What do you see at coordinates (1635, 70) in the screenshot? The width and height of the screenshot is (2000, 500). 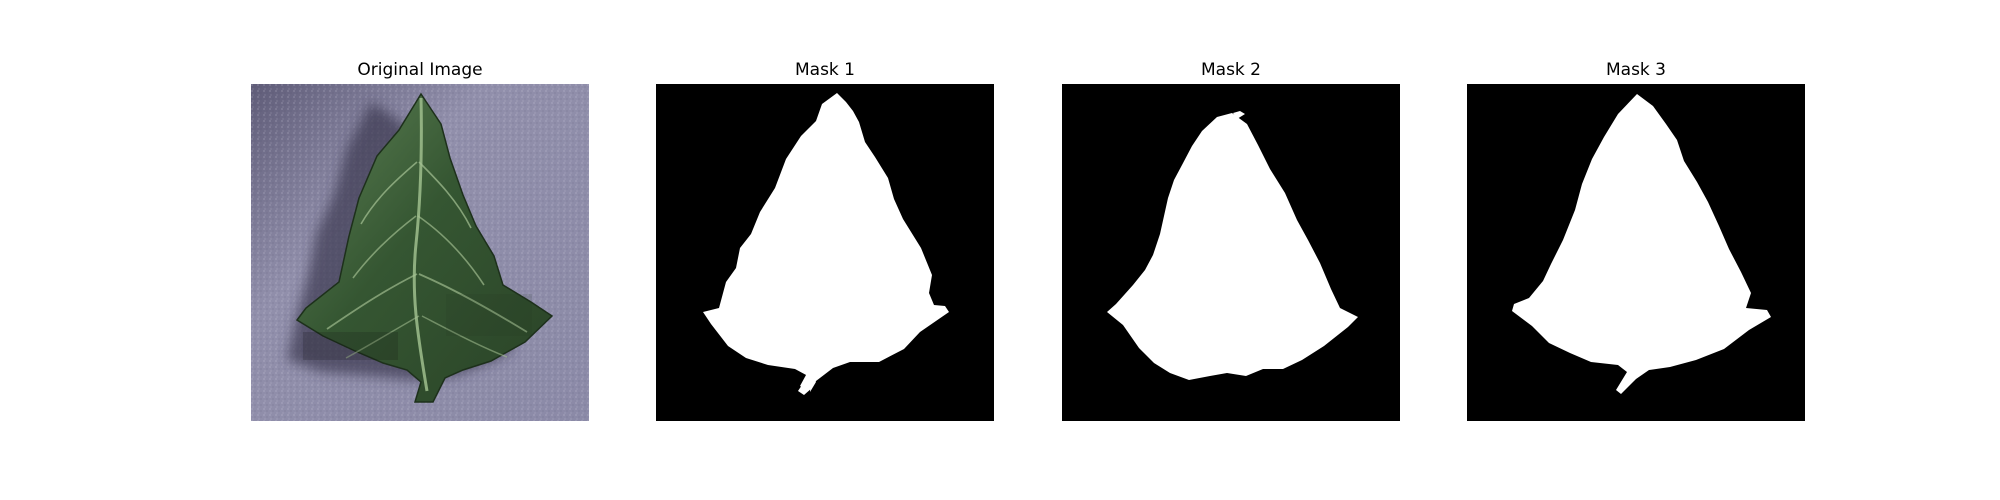 I see `panel-title-mask-3: Mask 3` at bounding box center [1635, 70].